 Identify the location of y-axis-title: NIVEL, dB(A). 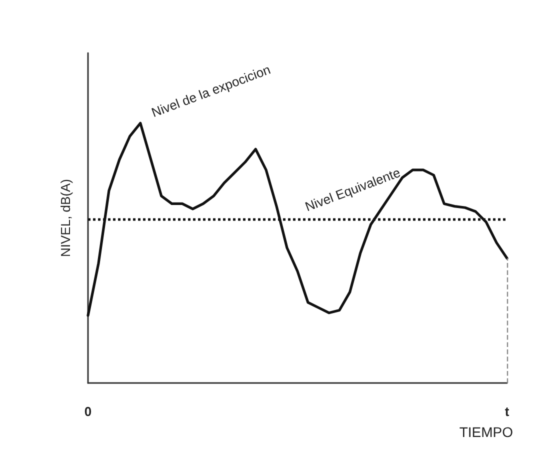
(65, 218).